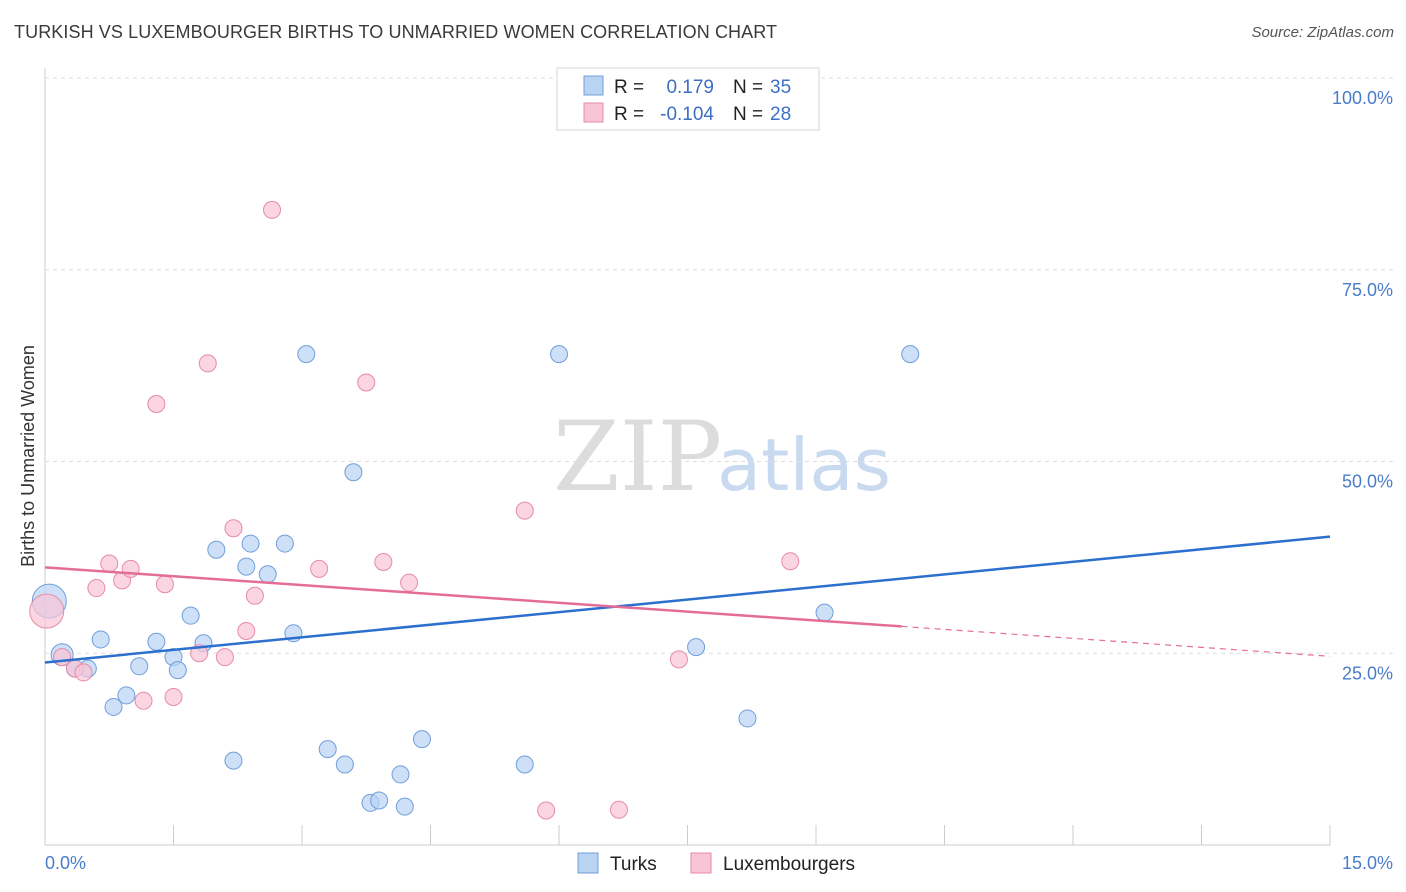 This screenshot has height=892, width=1406. I want to click on legend-swatch-luxembourgers, so click(593, 112).